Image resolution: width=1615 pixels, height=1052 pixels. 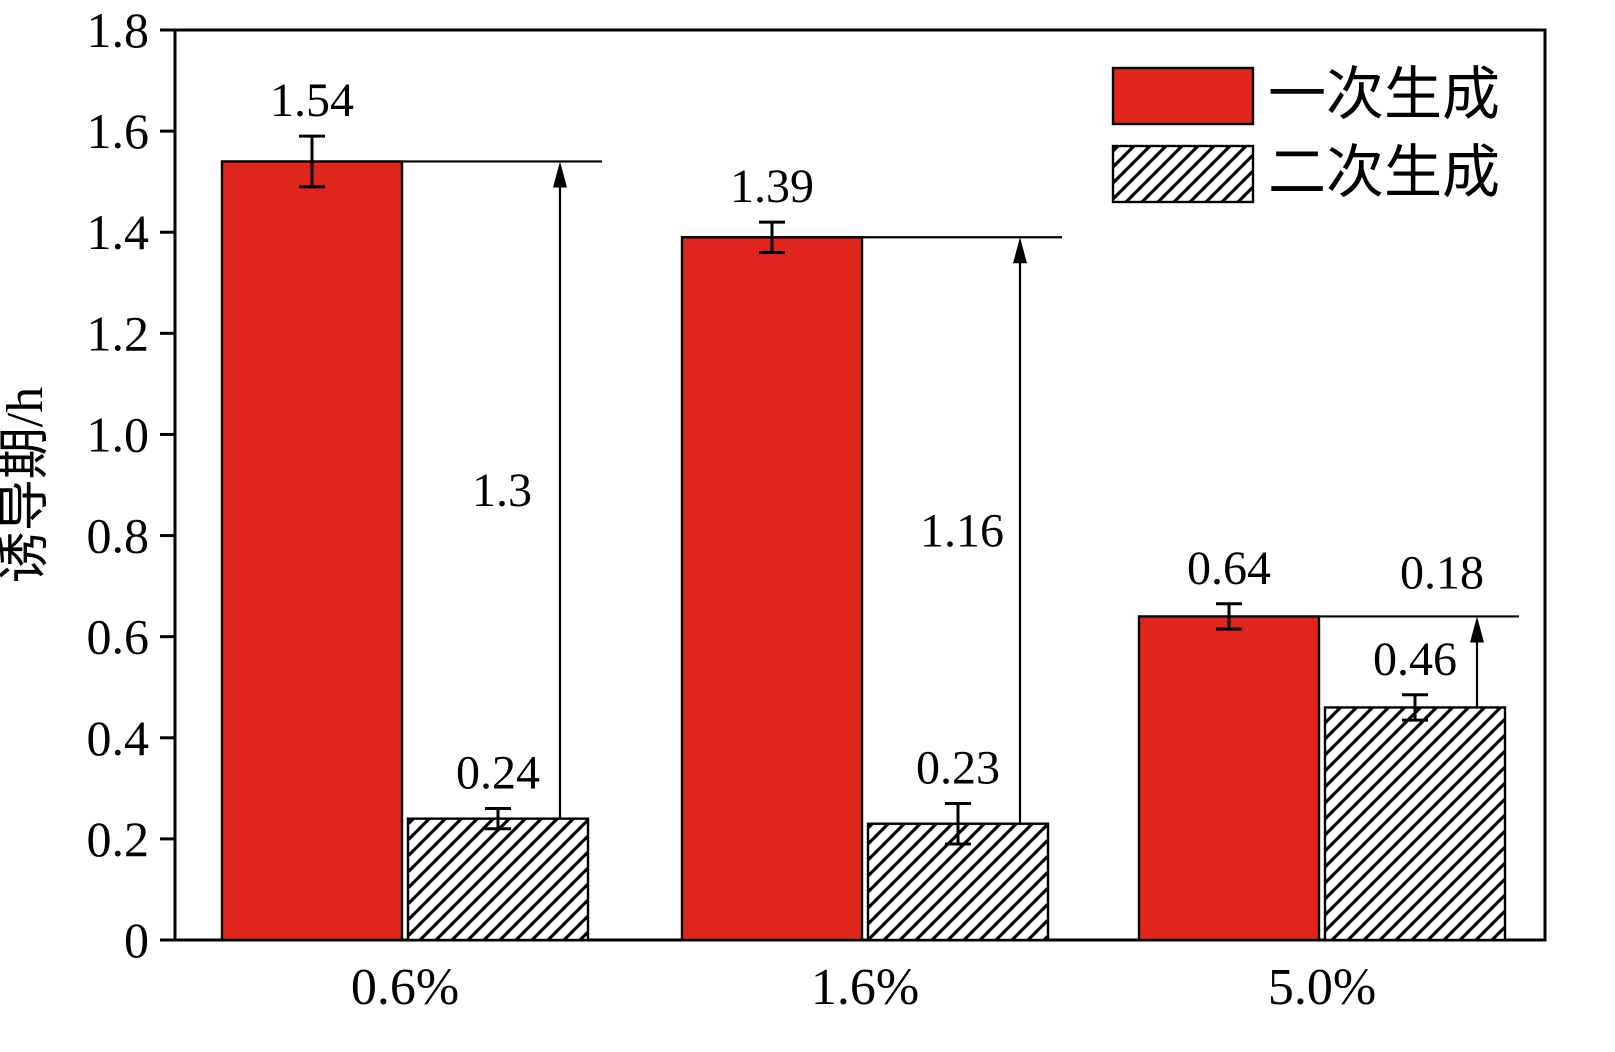 What do you see at coordinates (118, 434) in the screenshot?
I see `y-tick-label: 1.0` at bounding box center [118, 434].